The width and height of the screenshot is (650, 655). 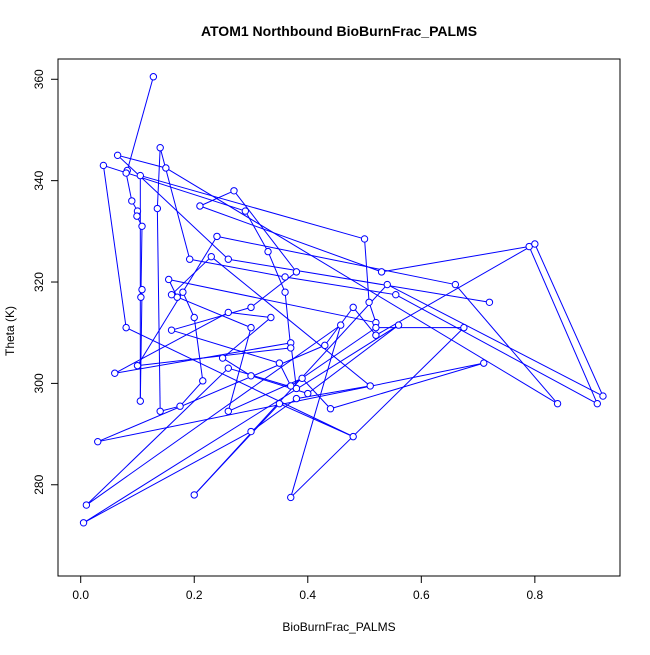 What do you see at coordinates (338, 627) in the screenshot?
I see `x-axis-label: BioBurnFrac_PALMS` at bounding box center [338, 627].